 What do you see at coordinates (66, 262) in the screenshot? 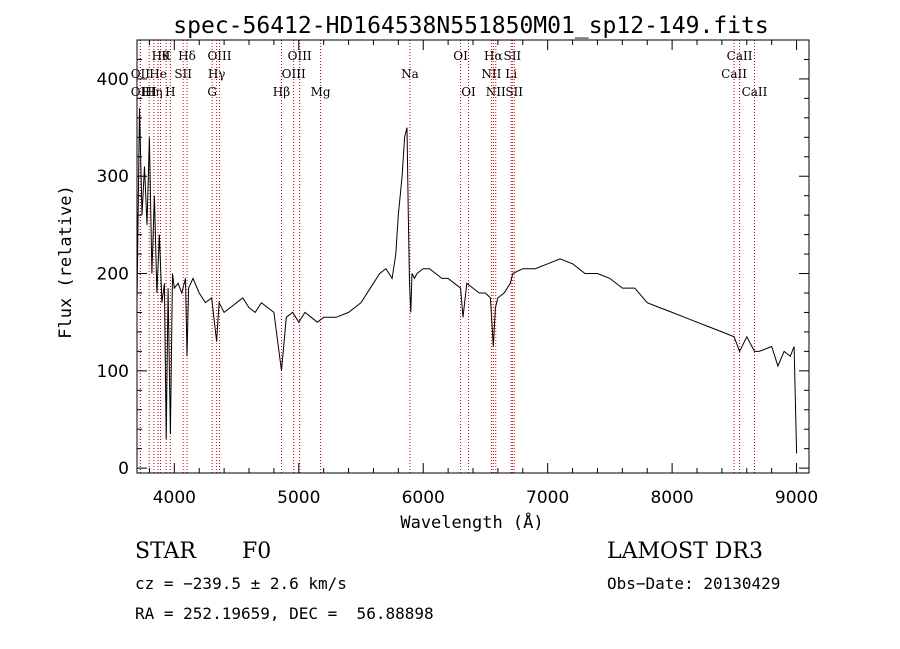
I see `y-axis-label: Flux (relative)` at bounding box center [66, 262].